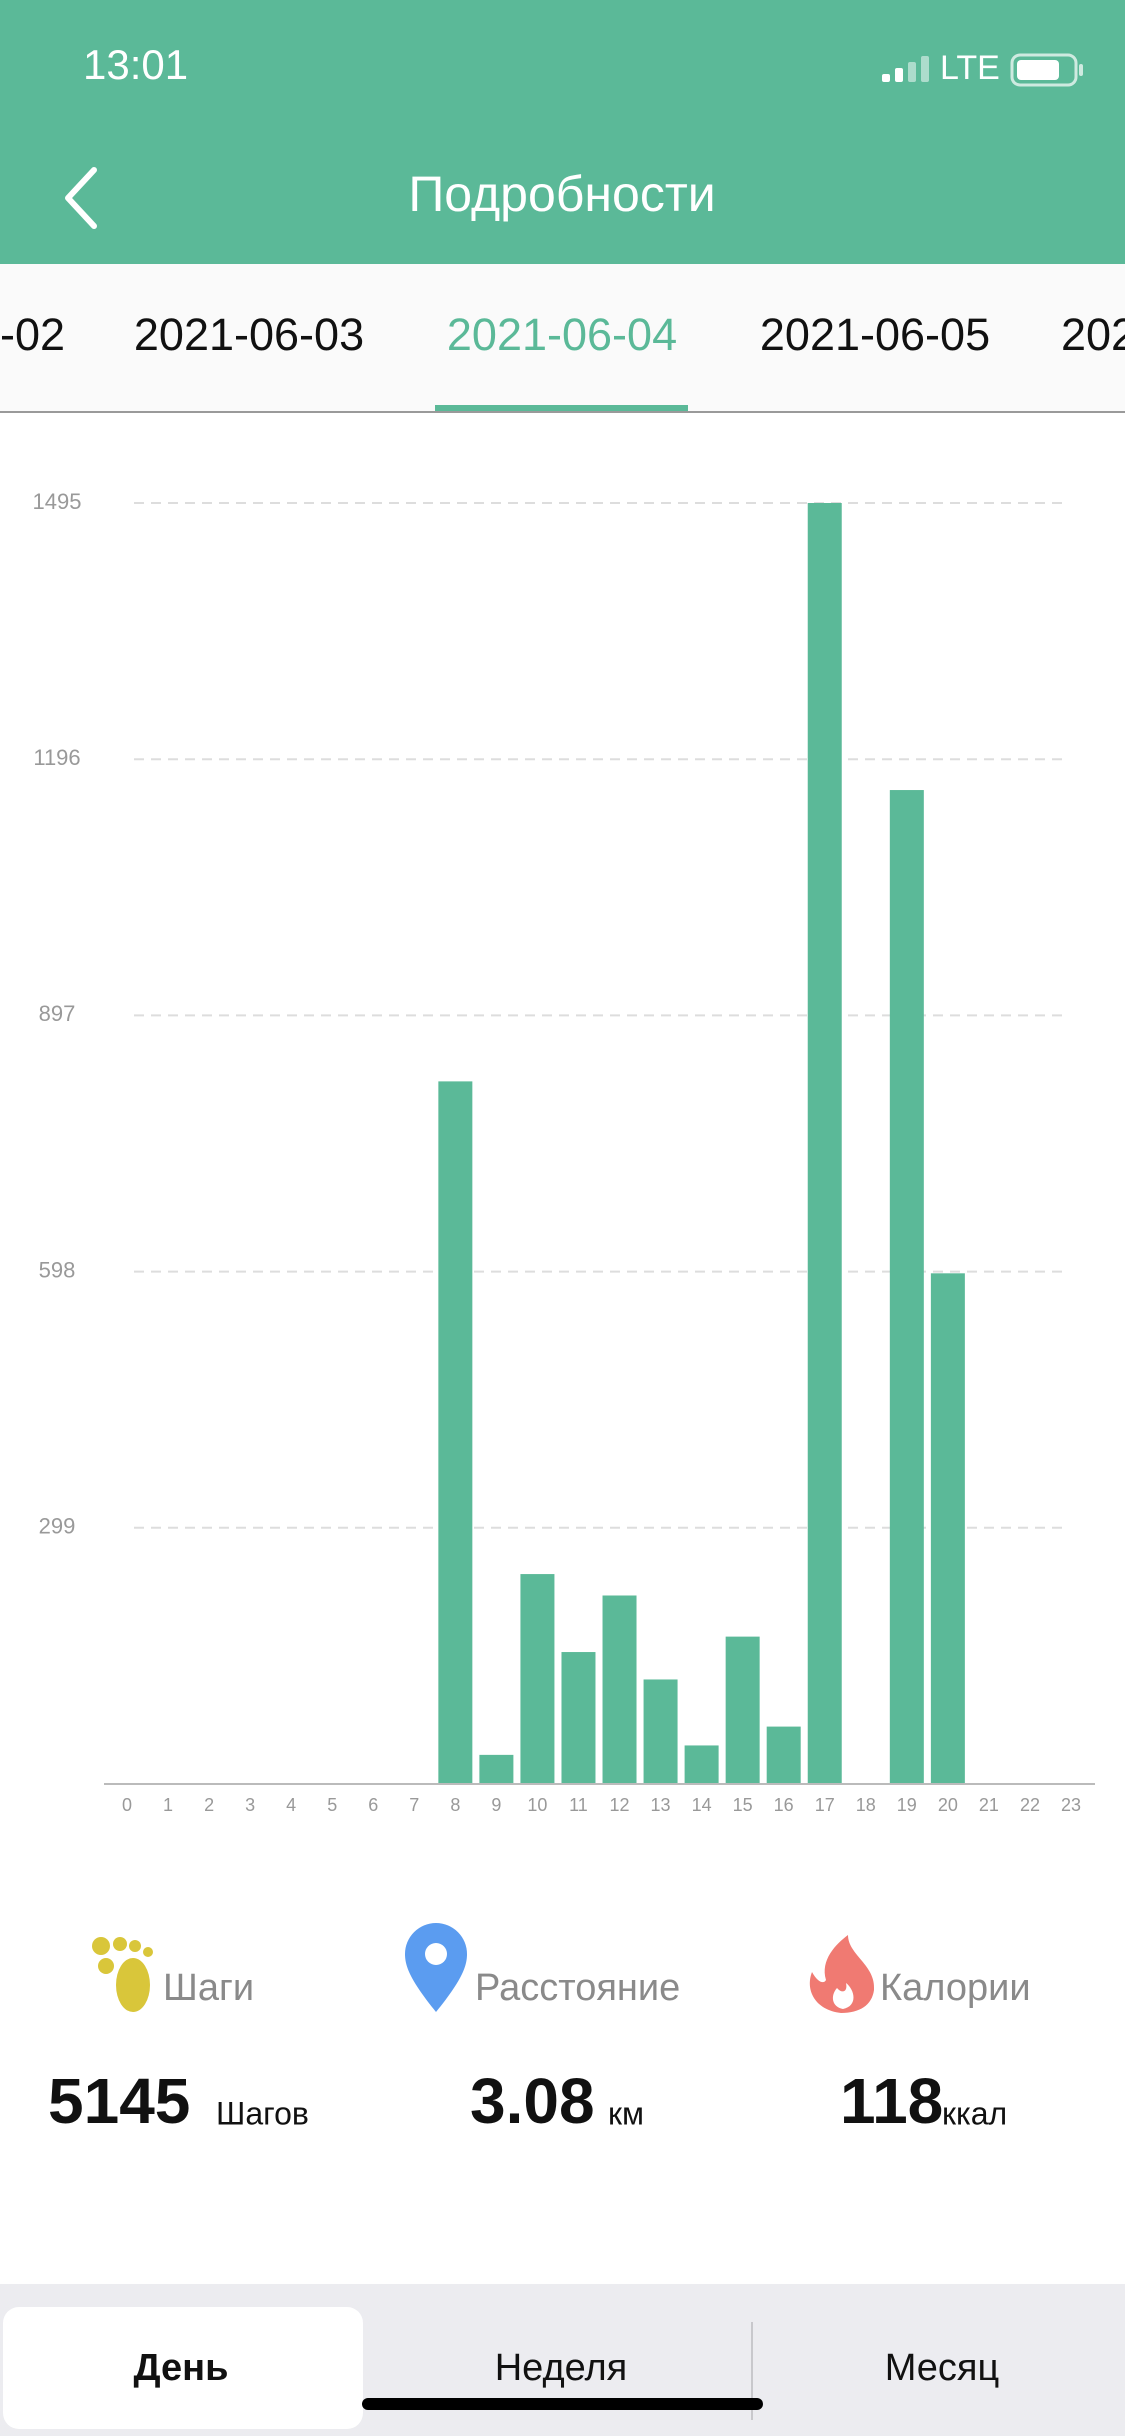 This screenshot has height=2436, width=1125. What do you see at coordinates (135, 64) in the screenshot?
I see `status-time: 13:01` at bounding box center [135, 64].